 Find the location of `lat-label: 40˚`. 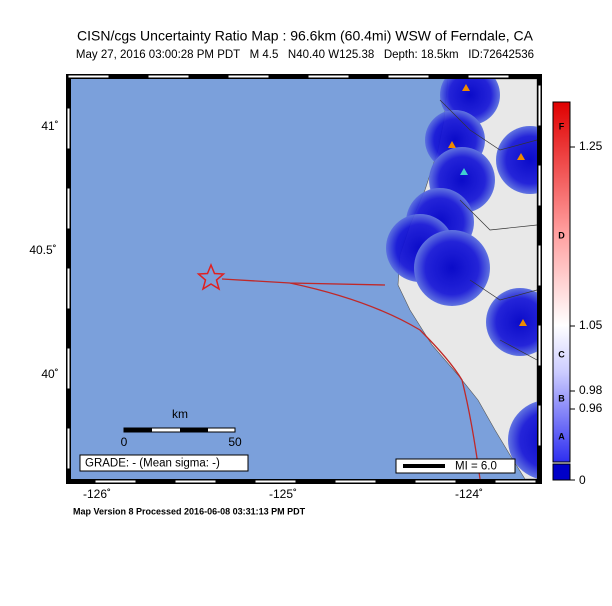

lat-label: 40˚ is located at coordinates (49, 374).